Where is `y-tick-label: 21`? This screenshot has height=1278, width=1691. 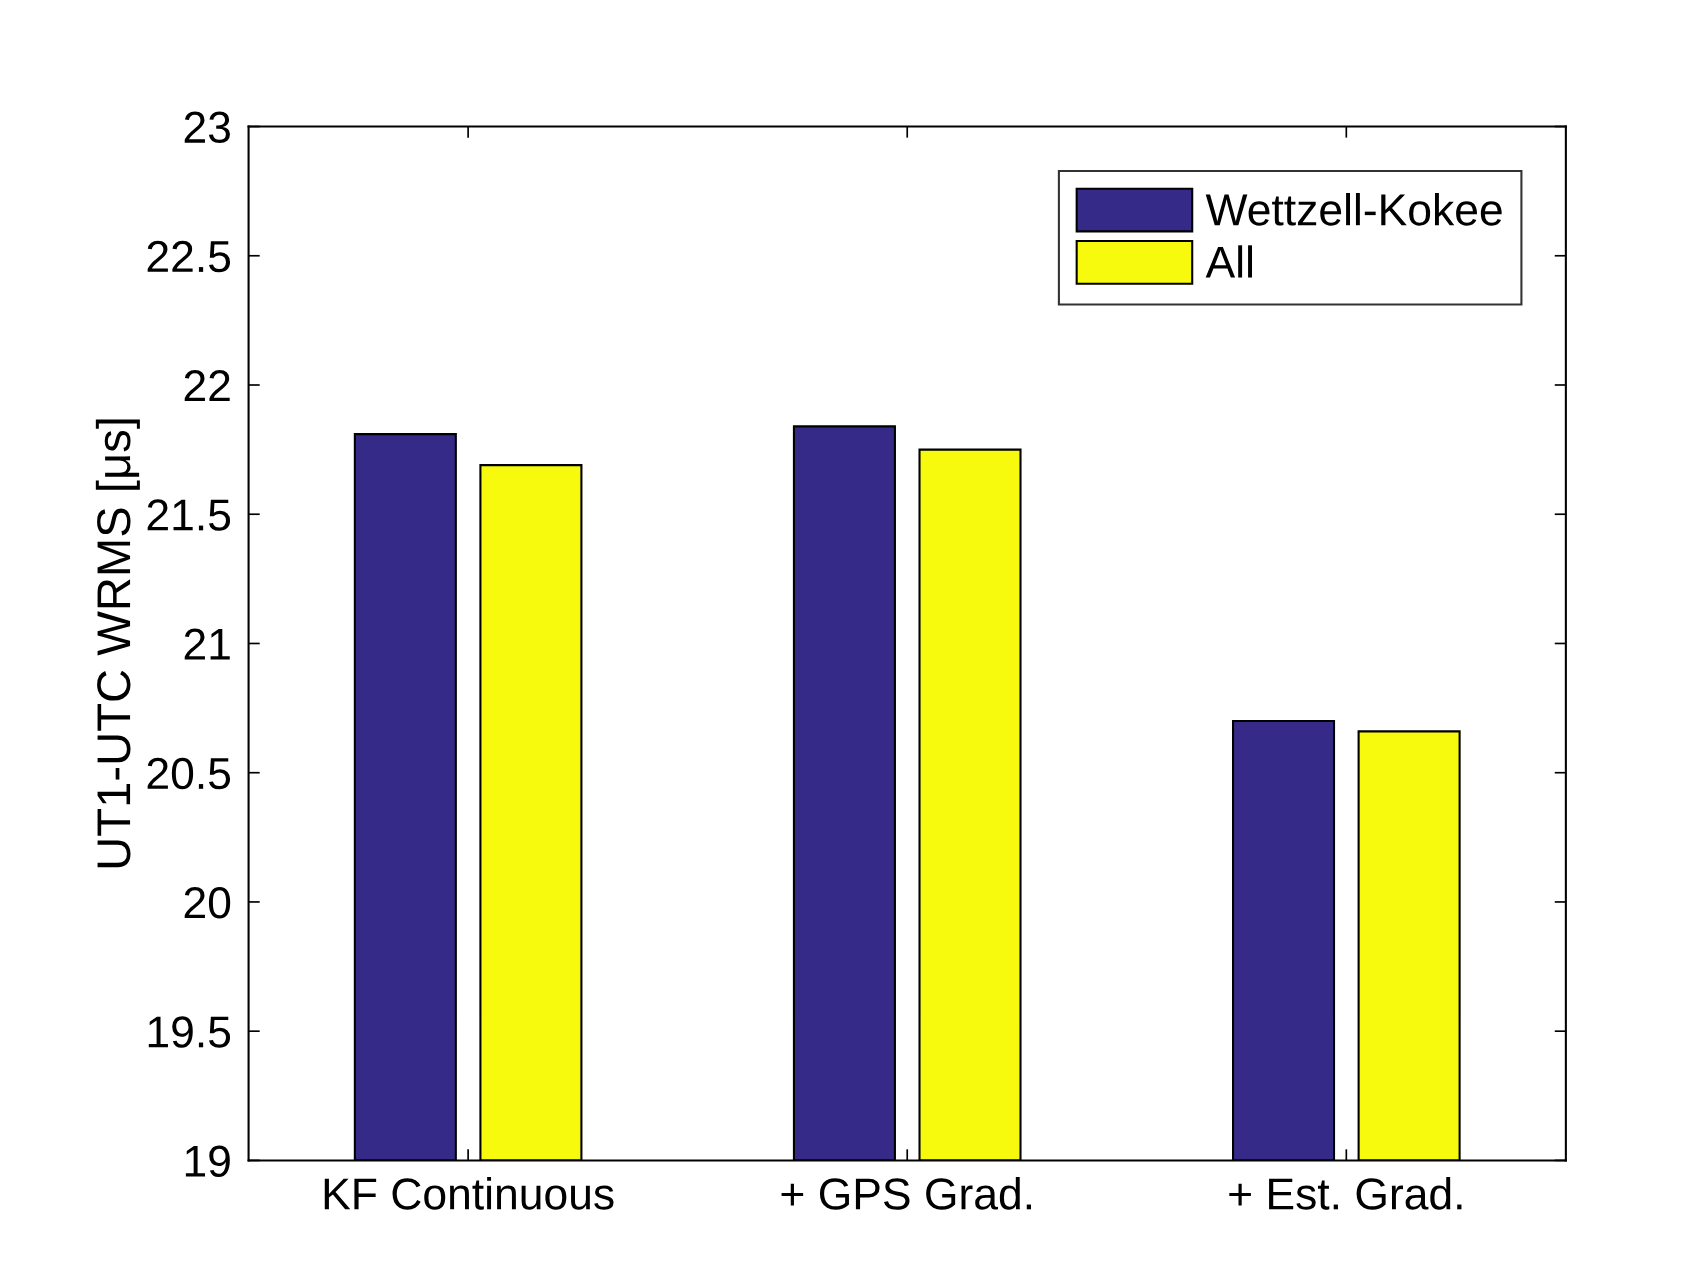 y-tick-label: 21 is located at coordinates (207, 644).